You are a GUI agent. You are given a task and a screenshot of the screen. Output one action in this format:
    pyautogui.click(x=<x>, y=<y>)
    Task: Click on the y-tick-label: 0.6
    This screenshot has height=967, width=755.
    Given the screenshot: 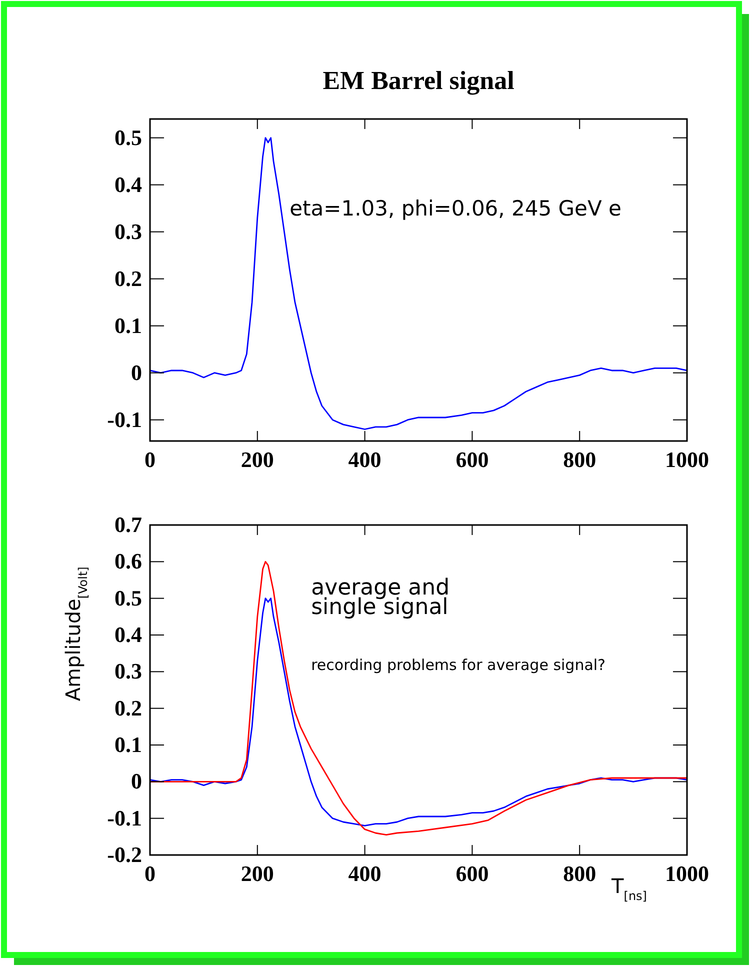 What is the action you would take?
    pyautogui.click(x=128, y=561)
    